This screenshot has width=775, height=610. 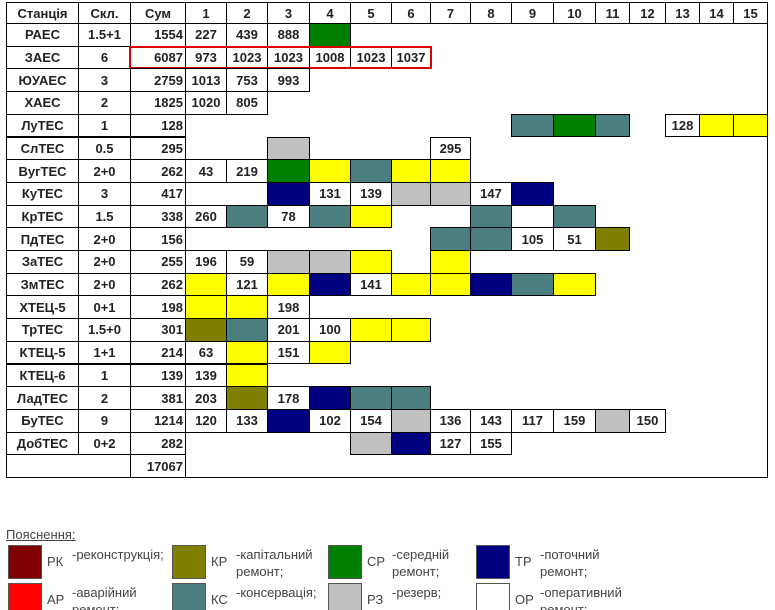 I want to click on legend-code: РЗ, so click(x=375, y=599).